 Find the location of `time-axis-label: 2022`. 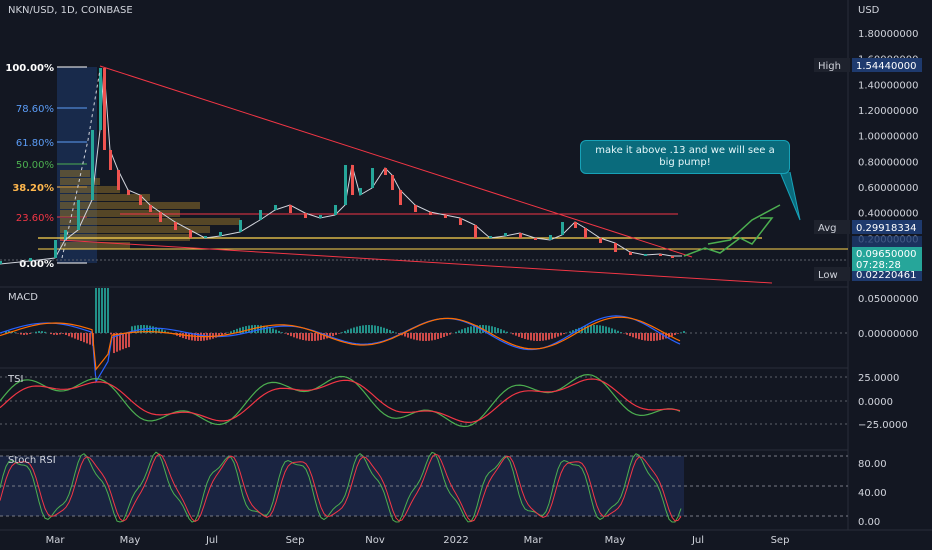

time-axis-label: 2022 is located at coordinates (455, 540).